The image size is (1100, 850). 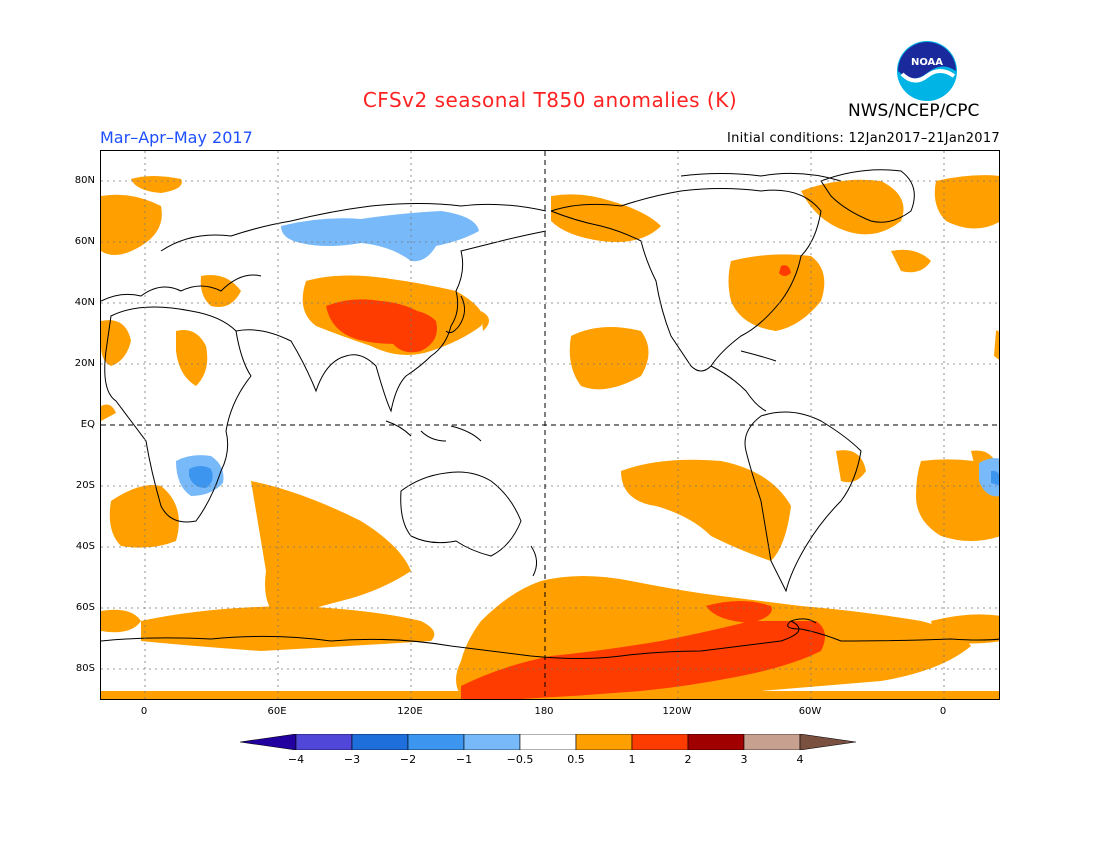 I want to click on colorbar-tick-label: 4, so click(x=800, y=759).